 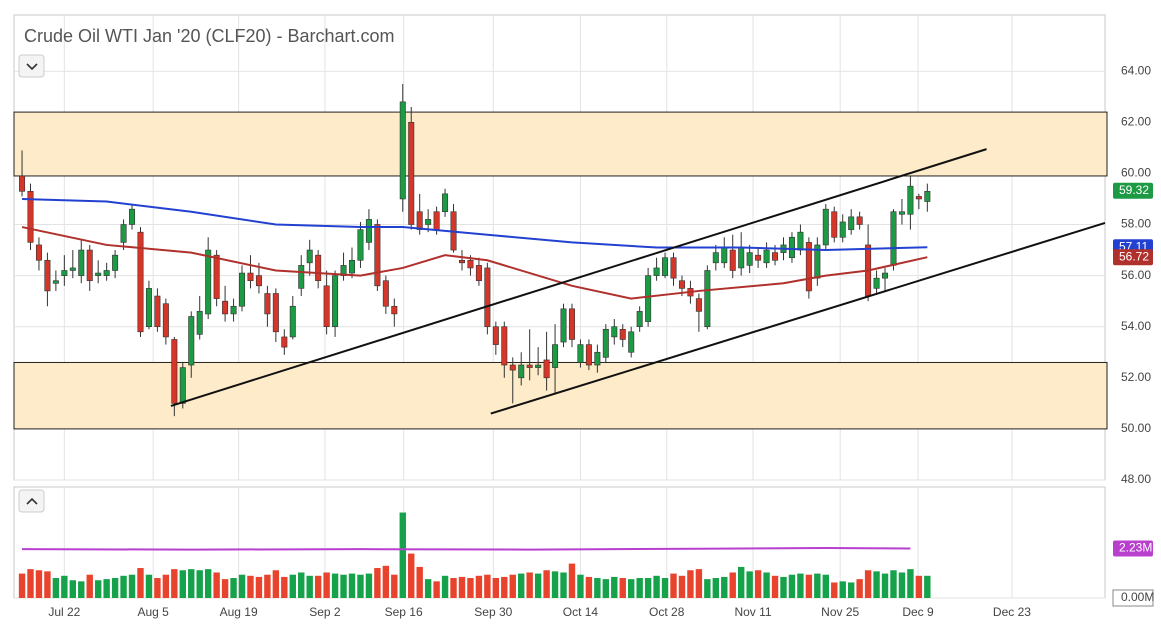 I want to click on x-tick-label: Sep 16, so click(x=404, y=612).